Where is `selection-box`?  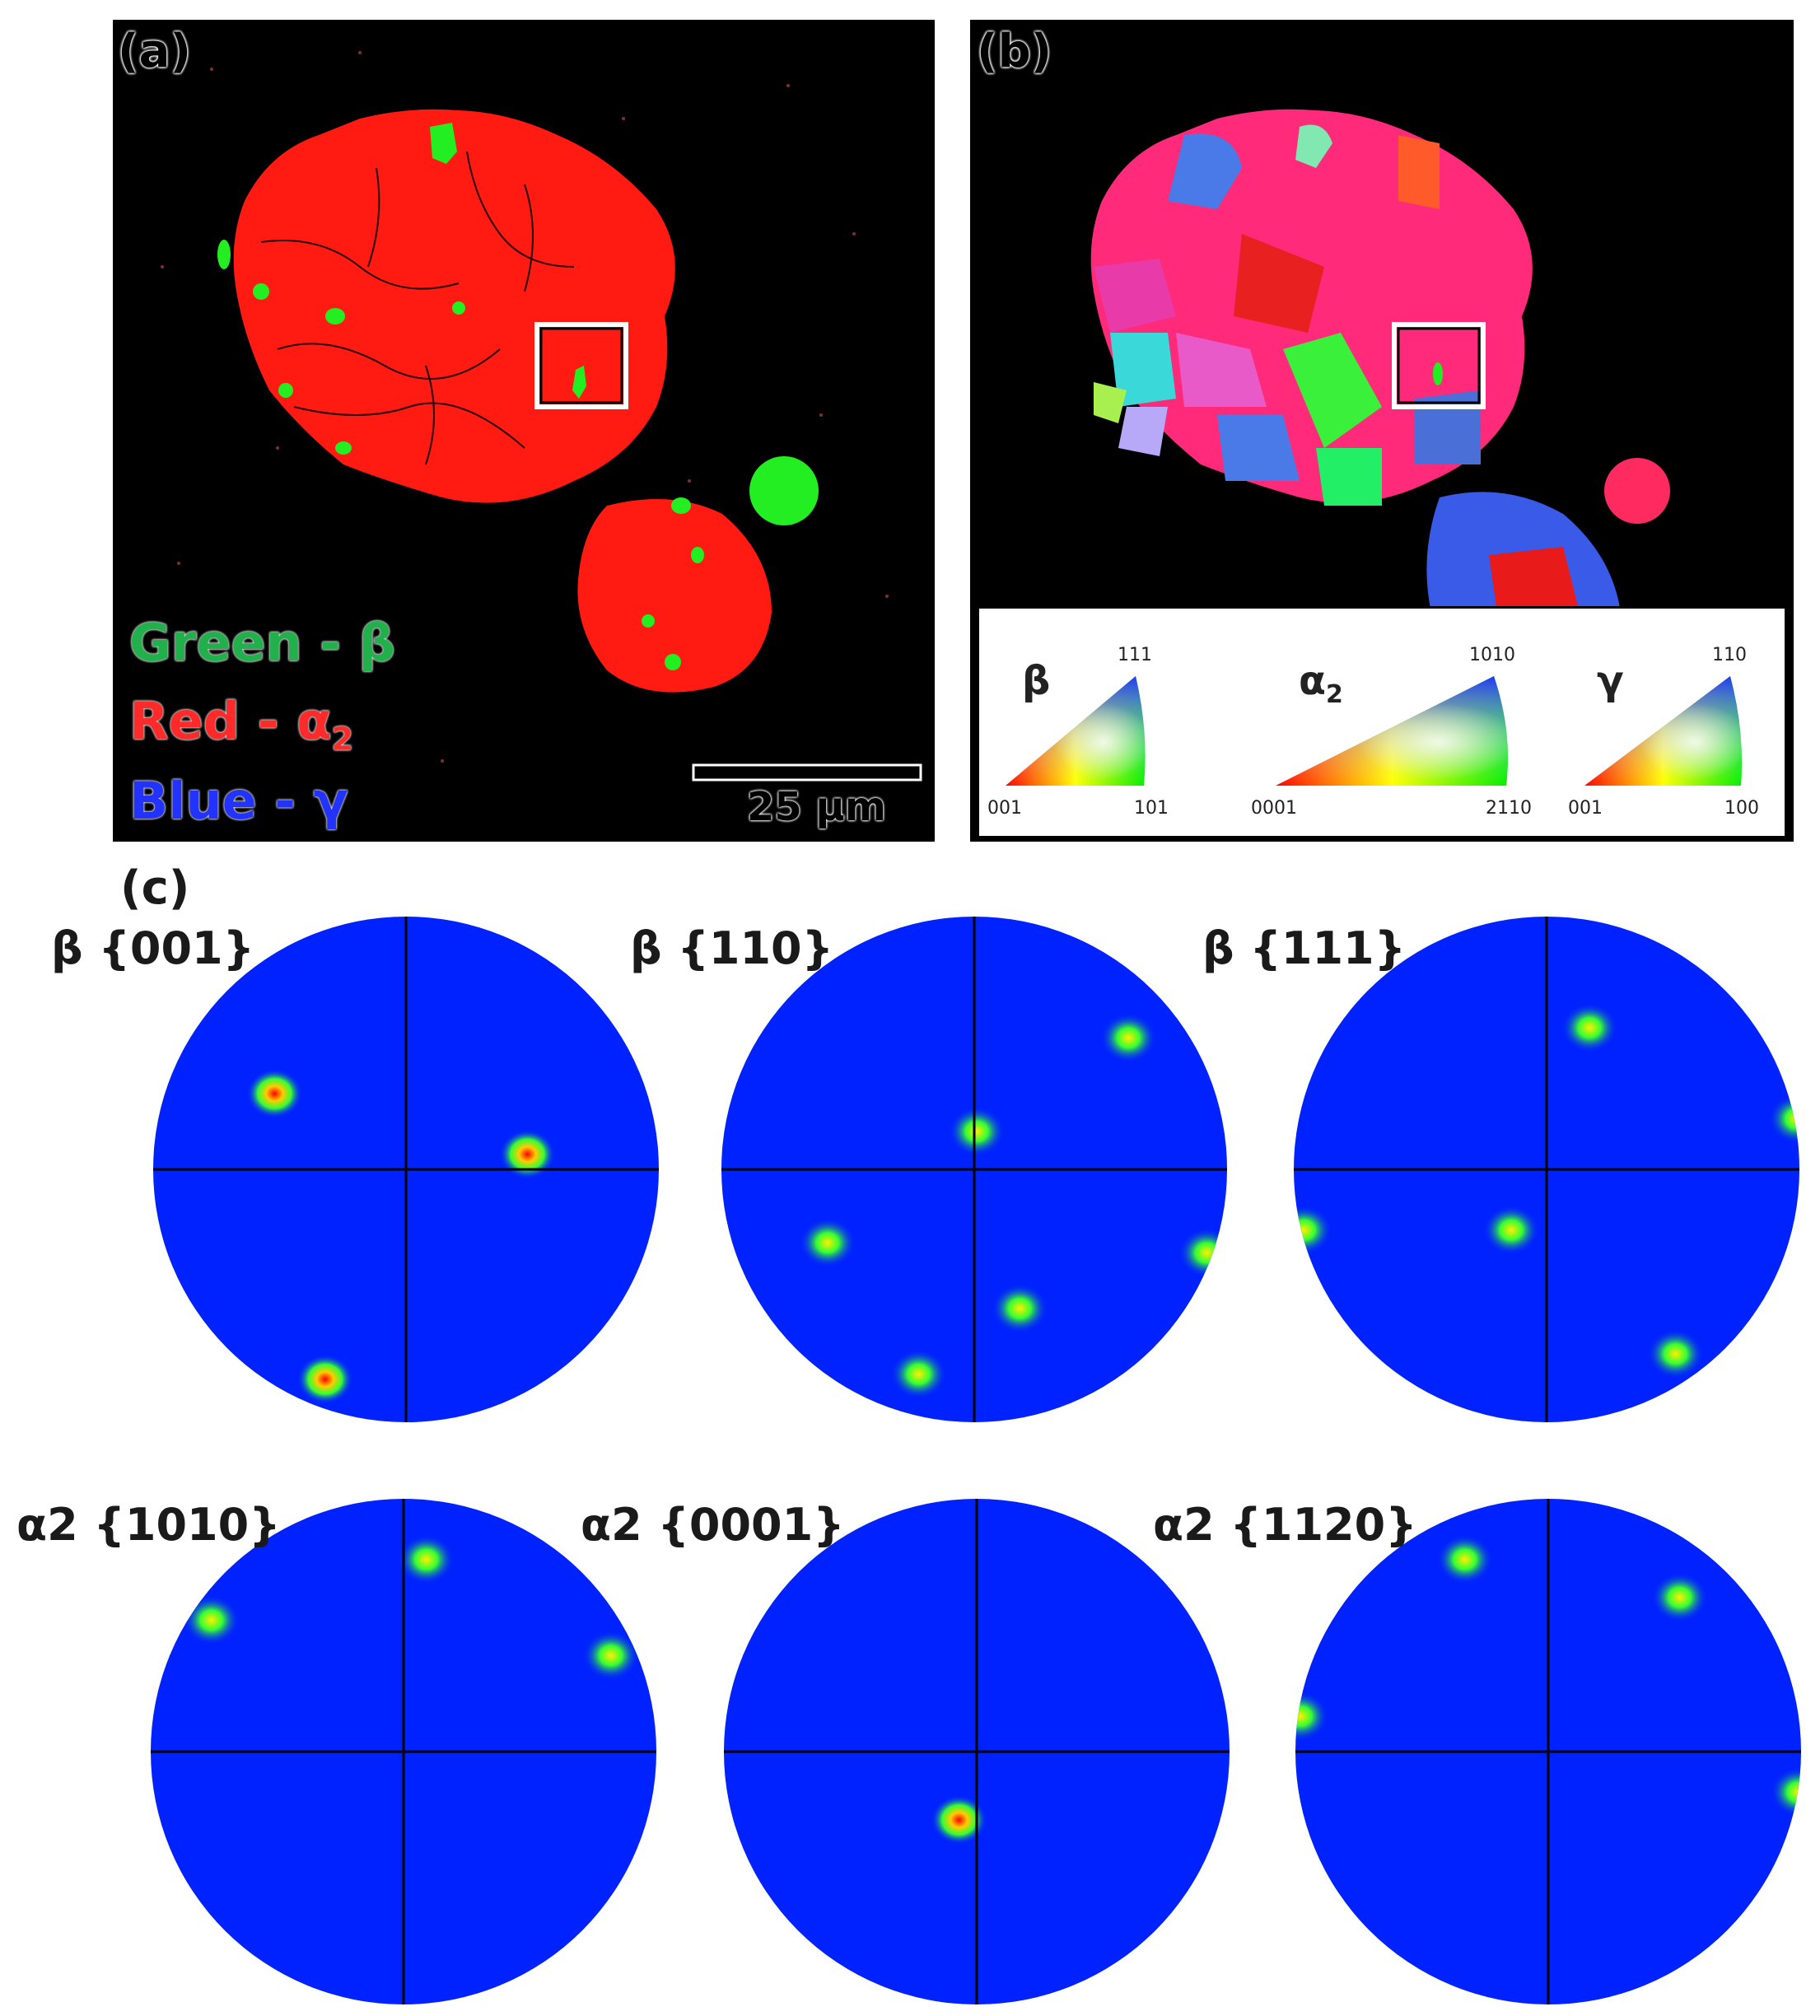
selection-box is located at coordinates (581, 365).